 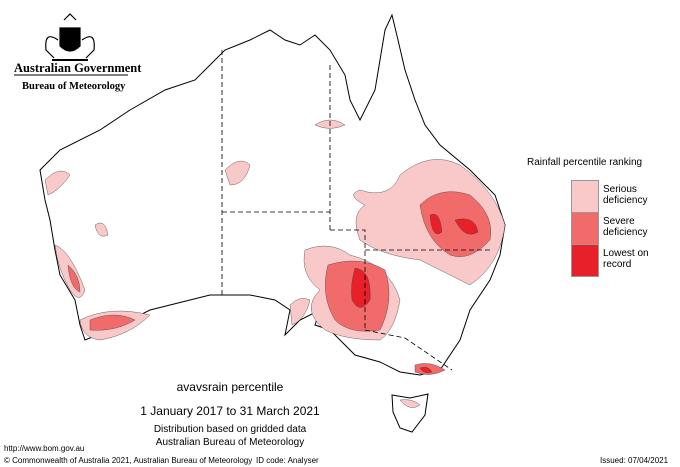 What do you see at coordinates (230, 387) in the screenshot?
I see `caption-title: avavsrain percentile` at bounding box center [230, 387].